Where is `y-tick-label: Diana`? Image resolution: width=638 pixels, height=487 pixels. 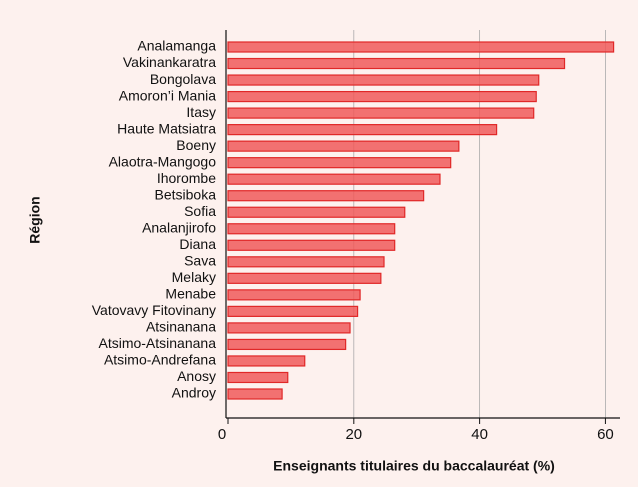
y-tick-label: Diana is located at coordinates (197, 244).